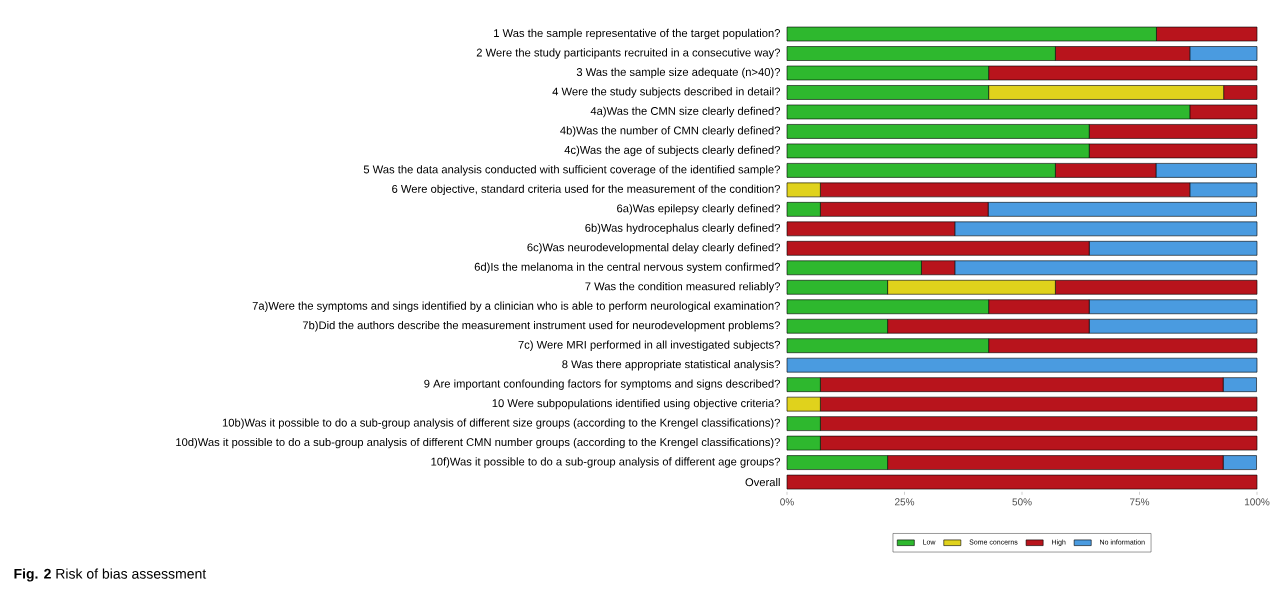  I want to click on y-tick-label: 4c)Was the age of subjects clearly defined?, so click(672, 151).